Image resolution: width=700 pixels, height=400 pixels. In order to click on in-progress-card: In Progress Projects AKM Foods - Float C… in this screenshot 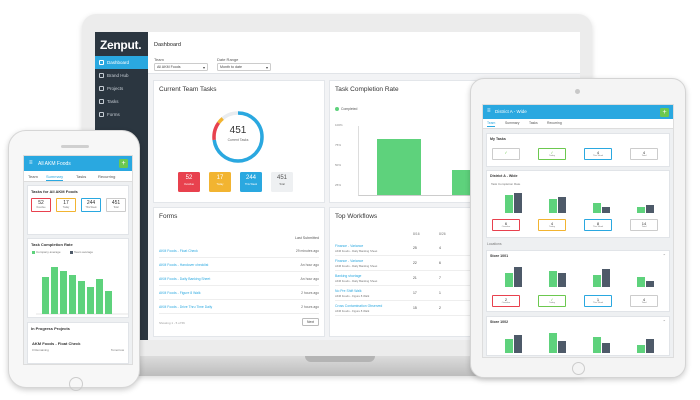, I will do `click(78, 343)`.